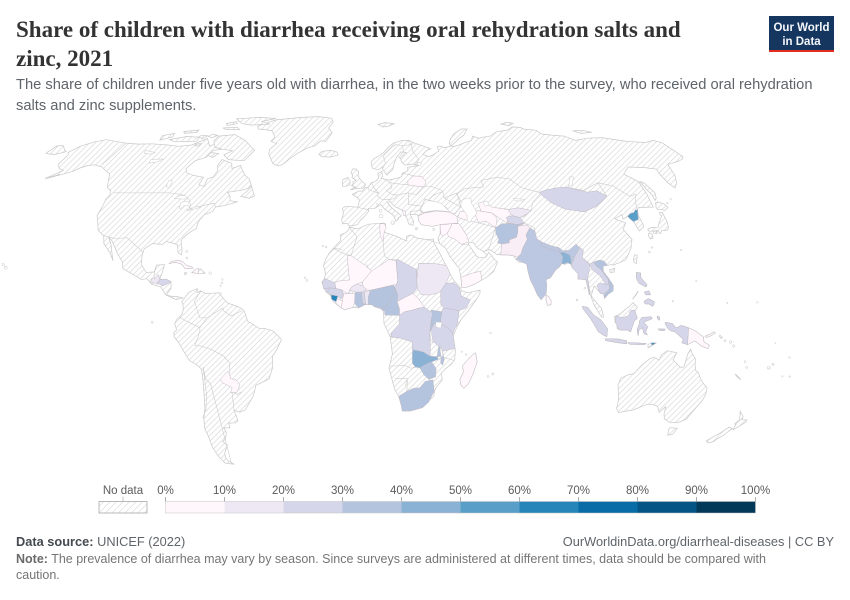  I want to click on svg-text: 100%, so click(755, 491).